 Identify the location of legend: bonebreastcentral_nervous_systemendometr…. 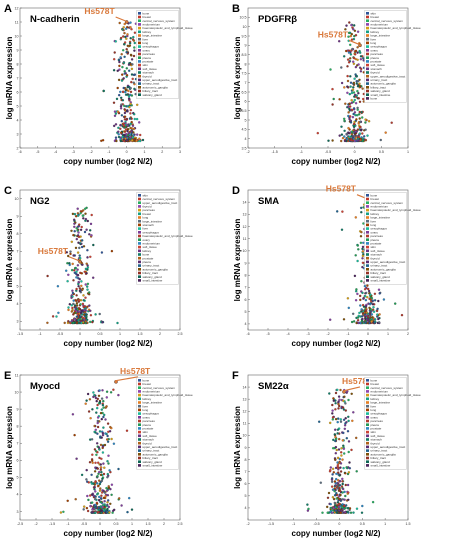
(164, 423).